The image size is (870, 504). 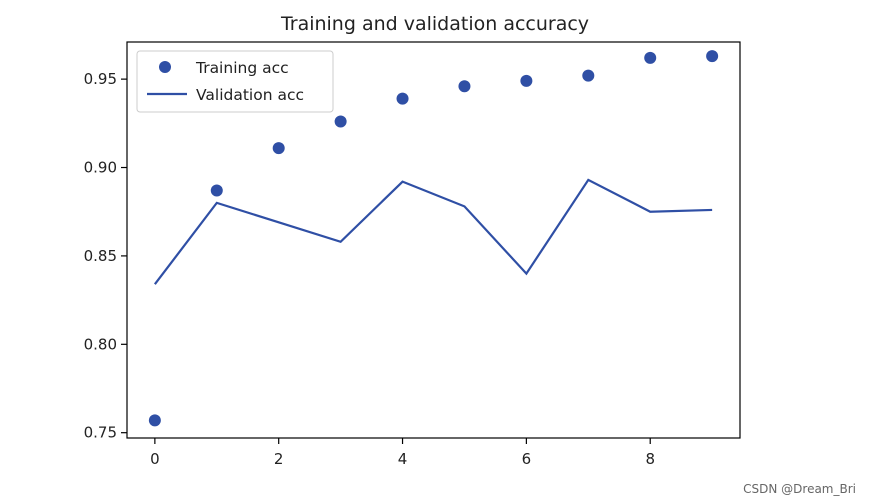 I want to click on x-tick-label: 2, so click(x=279, y=459).